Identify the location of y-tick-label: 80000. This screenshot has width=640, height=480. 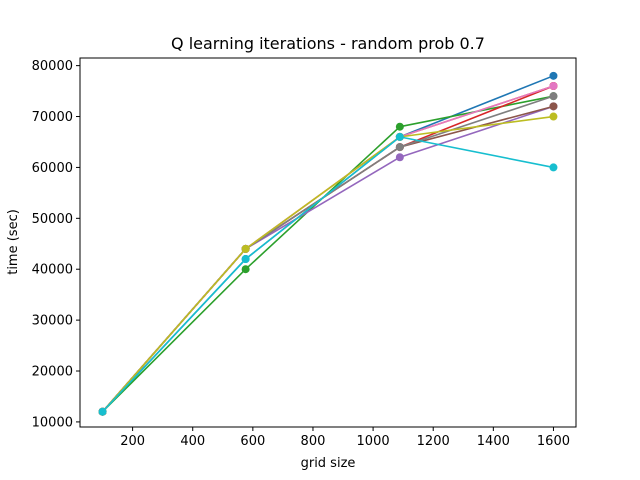
(52, 66).